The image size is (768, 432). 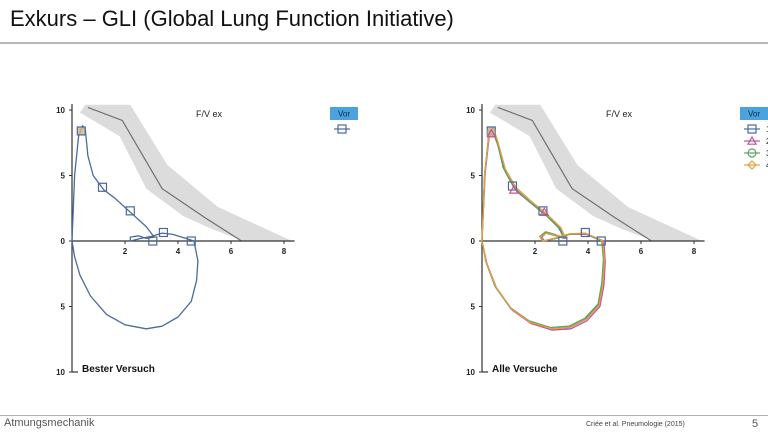 I want to click on page-number: 5, so click(x=755, y=424).